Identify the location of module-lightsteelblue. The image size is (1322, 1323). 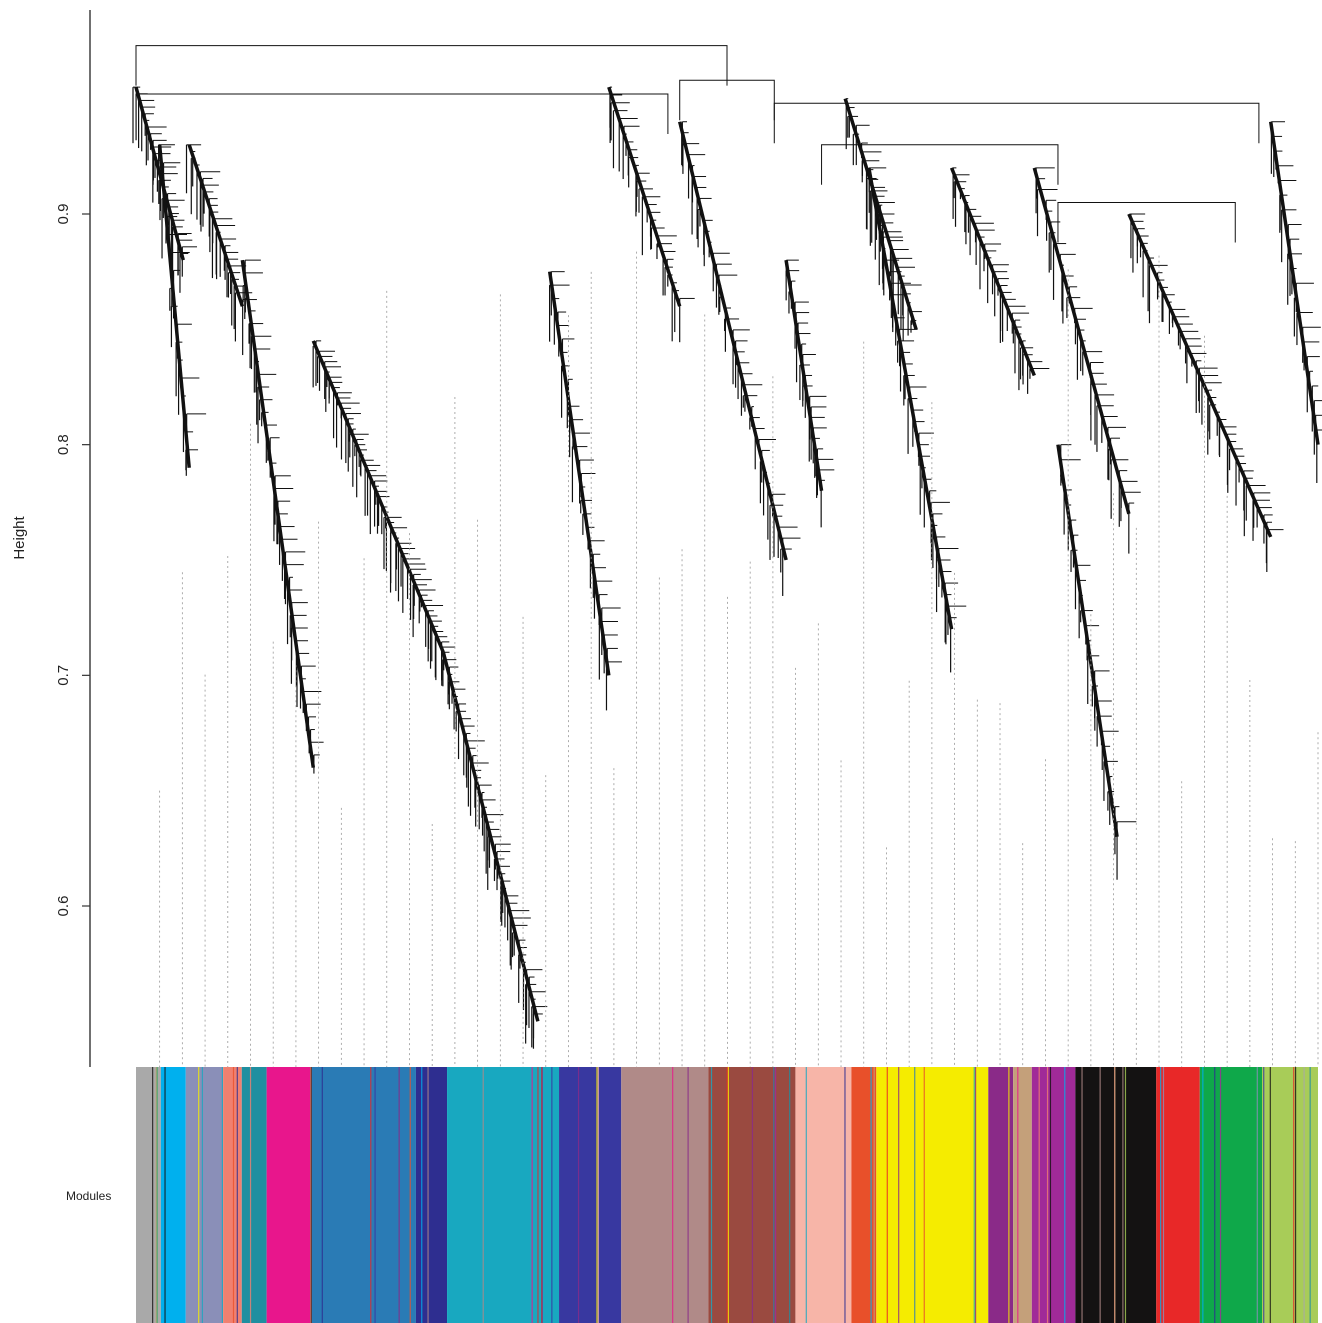
(204, 1195).